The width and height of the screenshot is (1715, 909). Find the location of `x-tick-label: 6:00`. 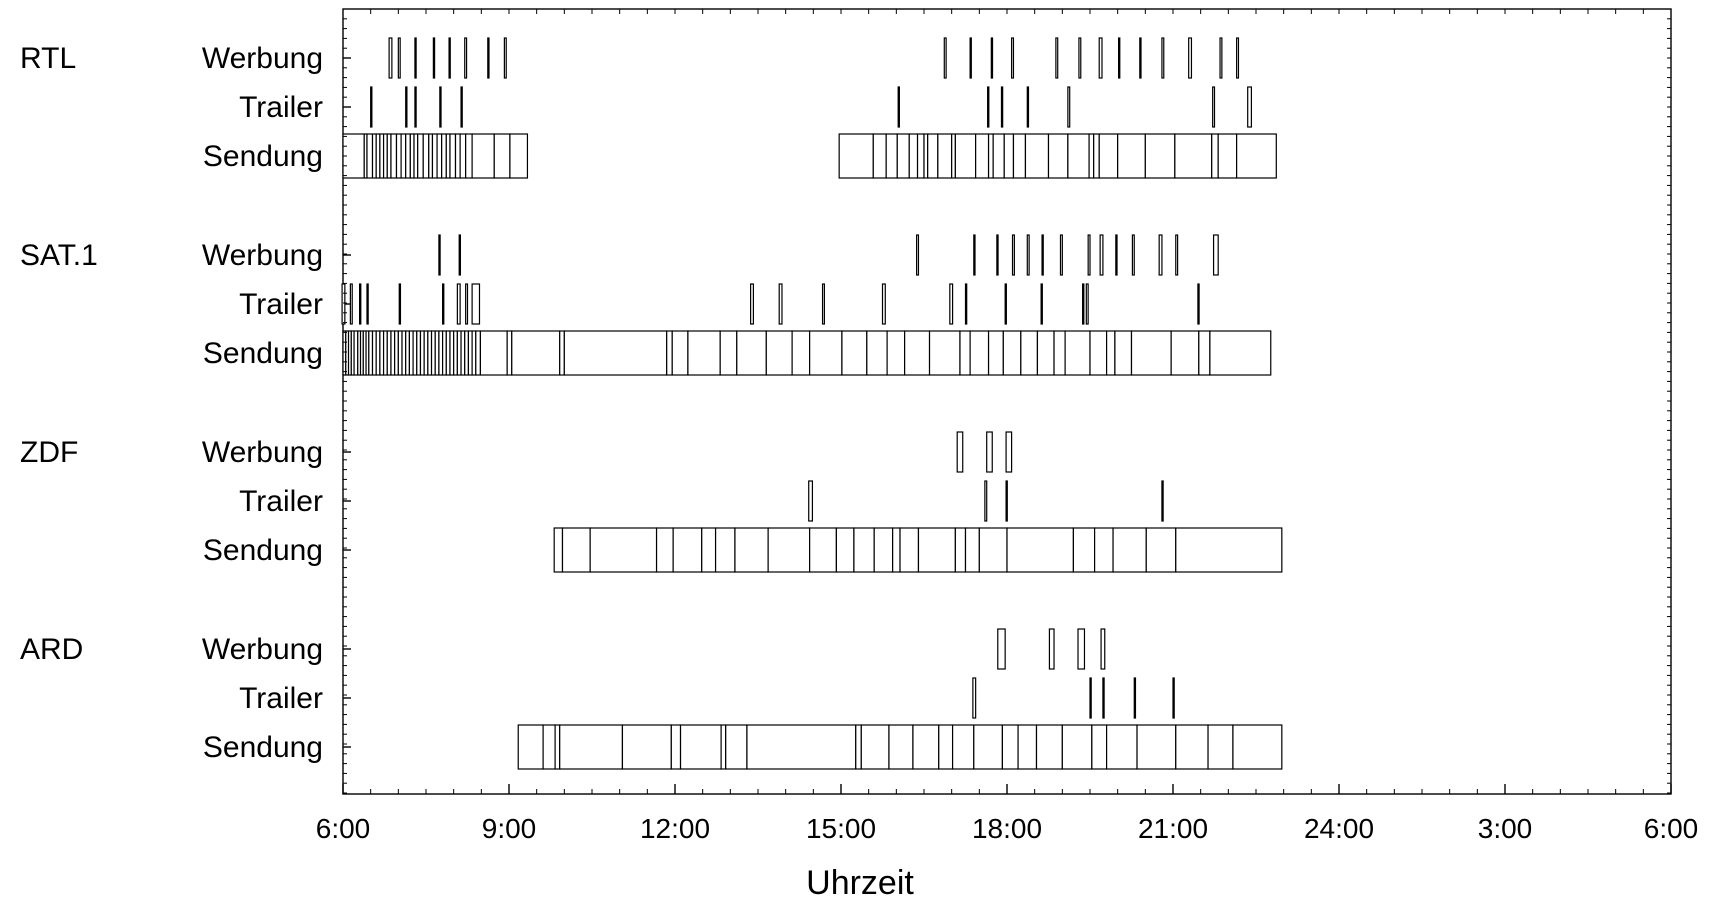

x-tick-label: 6:00 is located at coordinates (1671, 828).